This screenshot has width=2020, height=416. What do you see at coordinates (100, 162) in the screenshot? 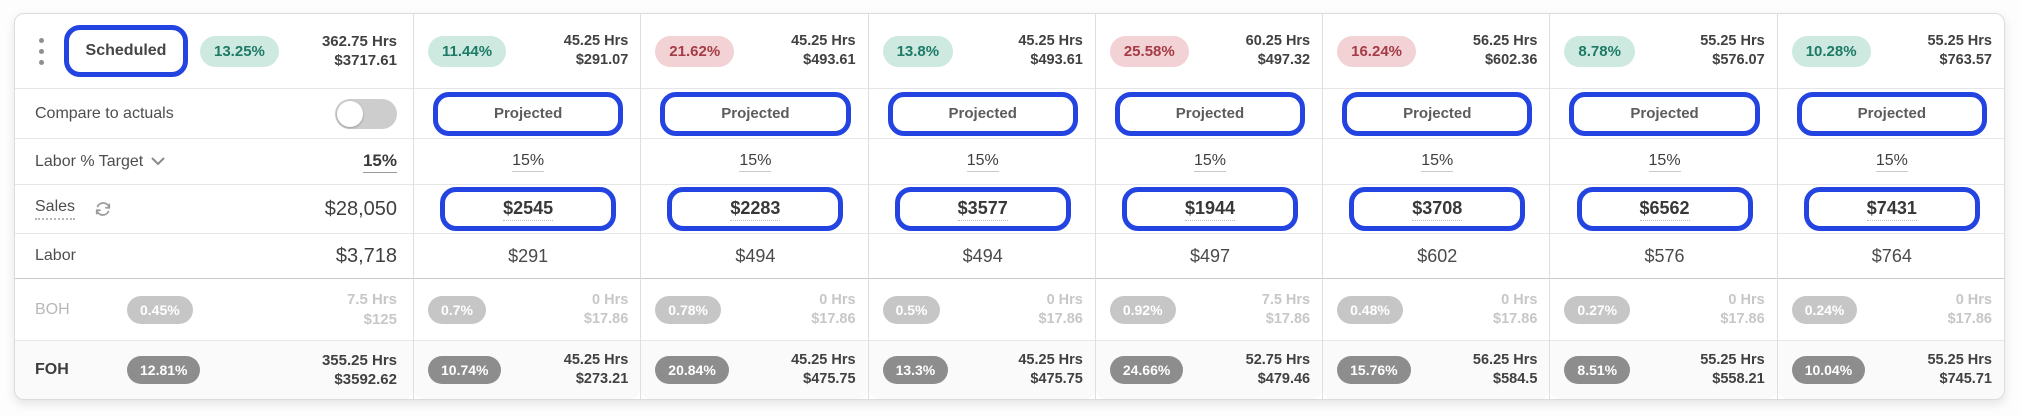
I see `labor-target-dropdown: Labor % Target` at bounding box center [100, 162].